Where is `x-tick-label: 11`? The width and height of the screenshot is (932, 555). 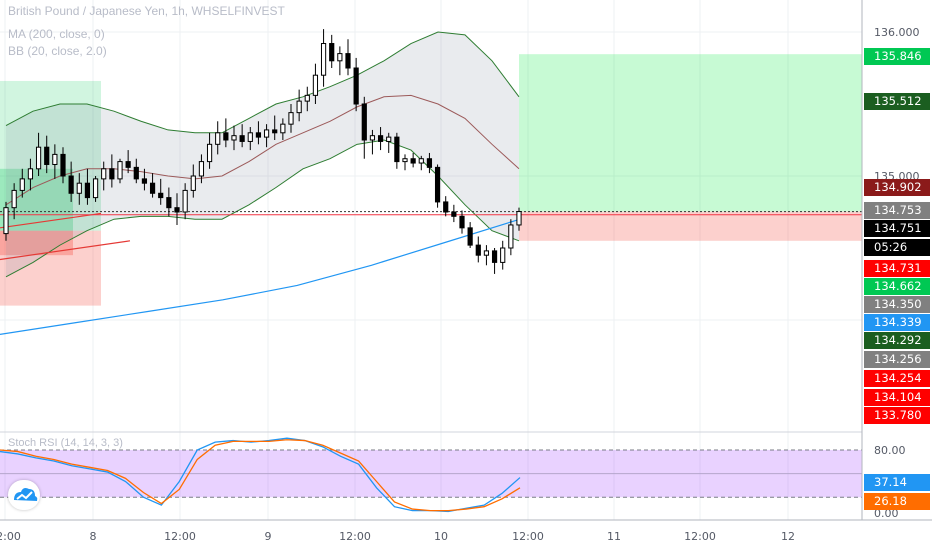
x-tick-label: 11 is located at coordinates (614, 536).